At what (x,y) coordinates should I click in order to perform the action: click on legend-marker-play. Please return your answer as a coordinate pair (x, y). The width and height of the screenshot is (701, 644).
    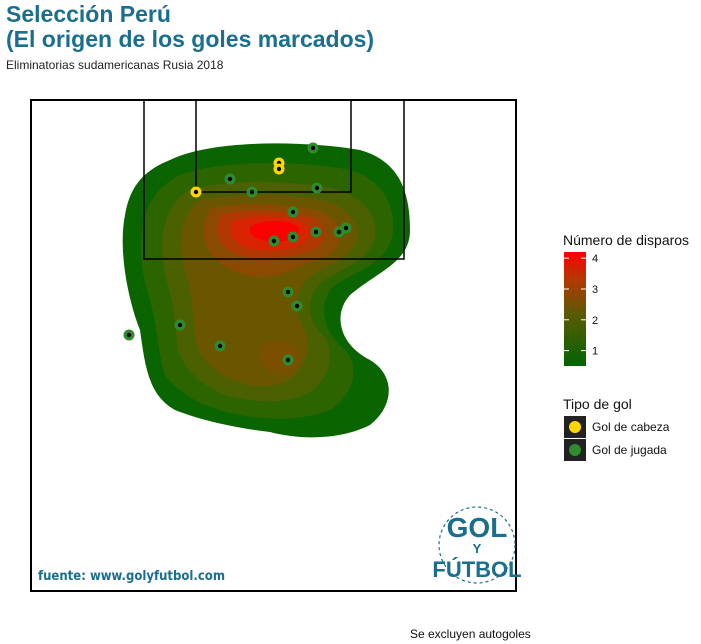
    Looking at the image, I should click on (575, 450).